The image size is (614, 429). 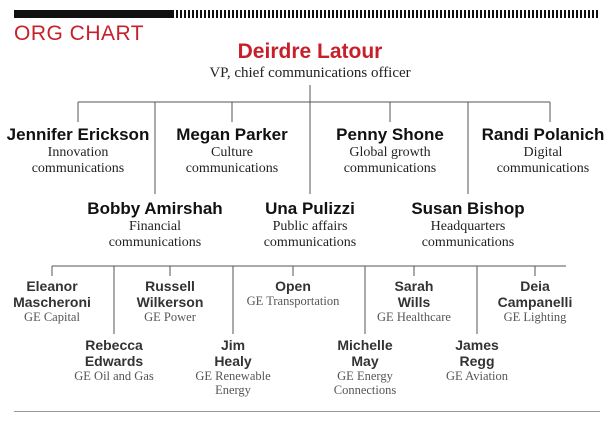 I want to click on node-role: GE Healthcare, so click(x=414, y=317).